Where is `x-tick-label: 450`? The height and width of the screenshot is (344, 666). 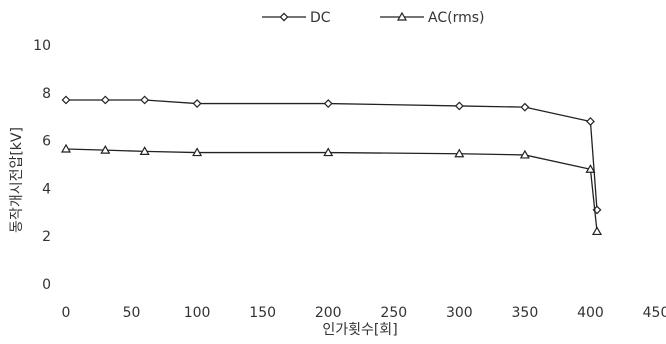 x-tick-label: 450 is located at coordinates (654, 313).